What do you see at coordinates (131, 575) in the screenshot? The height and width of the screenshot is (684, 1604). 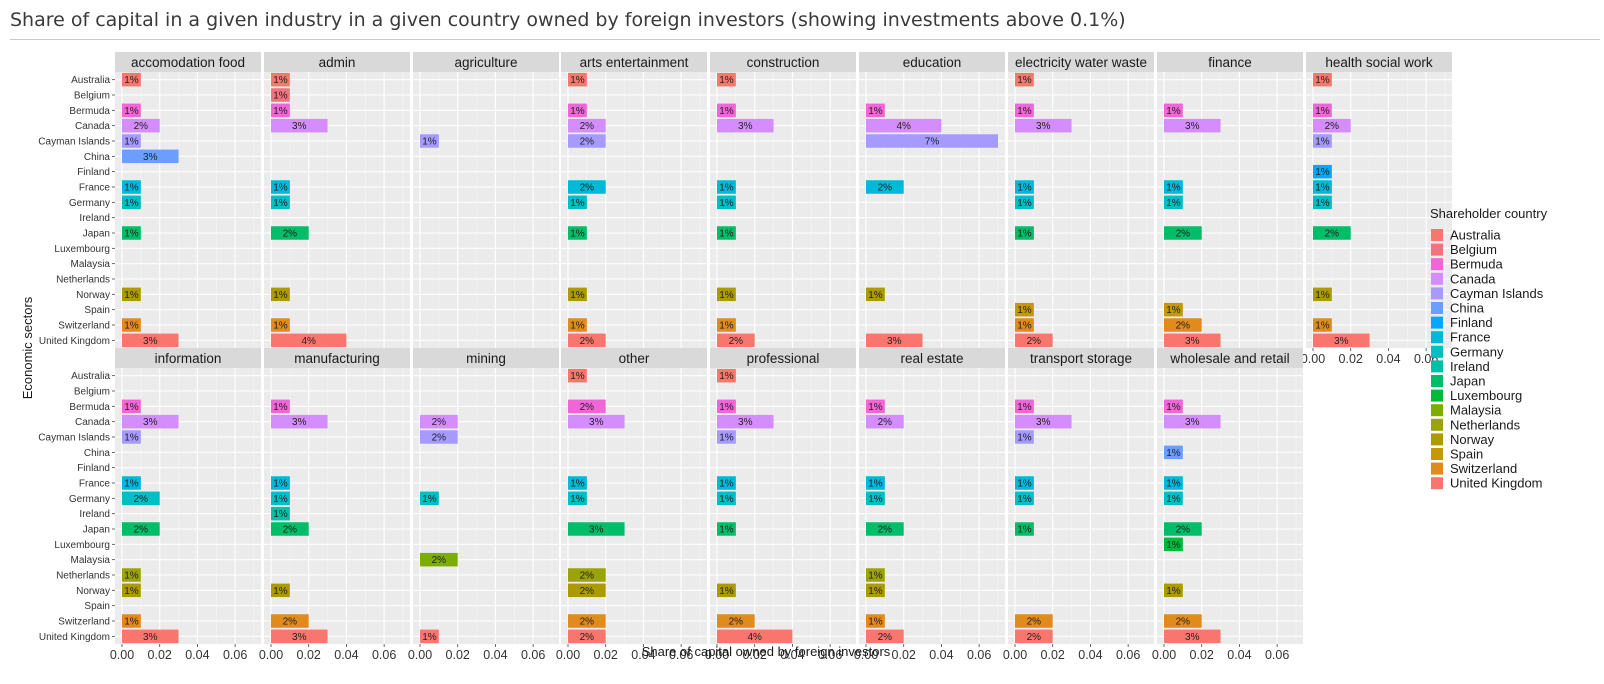 I see `bar-information-netherlands` at bounding box center [131, 575].